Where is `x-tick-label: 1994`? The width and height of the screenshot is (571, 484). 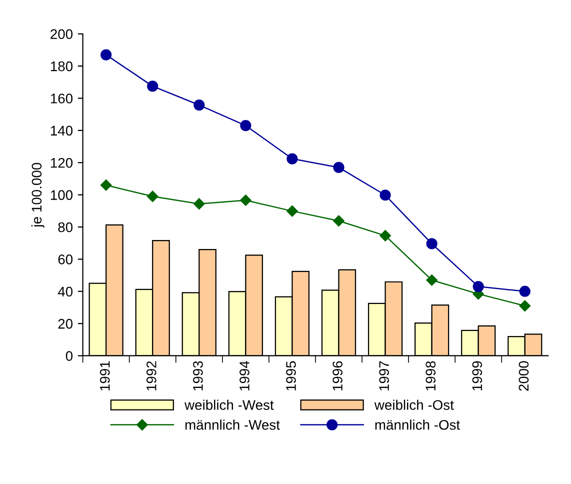 x-tick-label: 1994 is located at coordinates (245, 375).